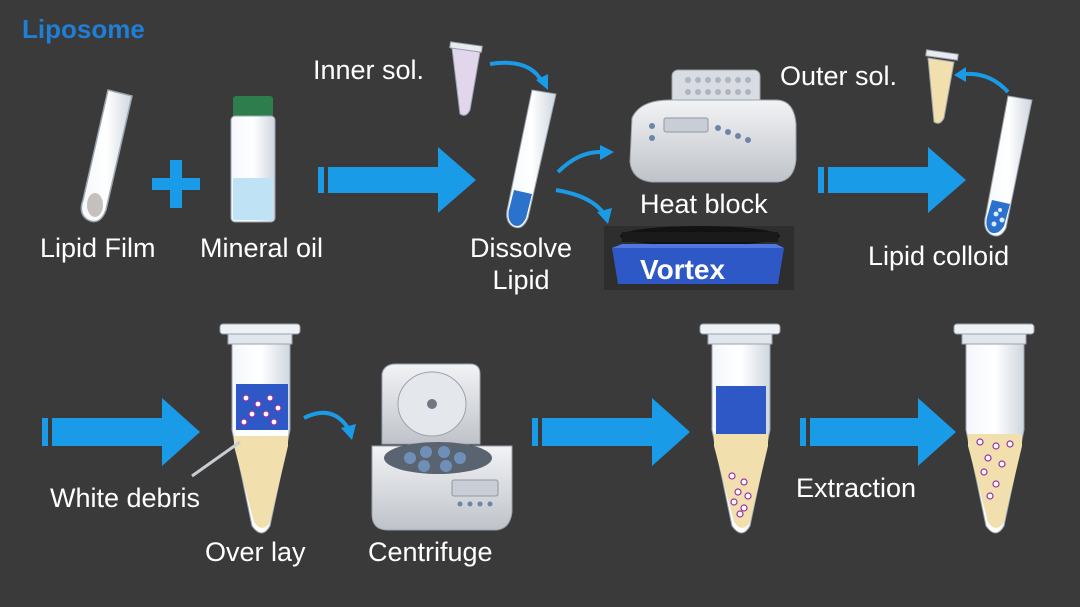 The image size is (1080, 607). I want to click on label-vortex: Vortex, so click(683, 269).